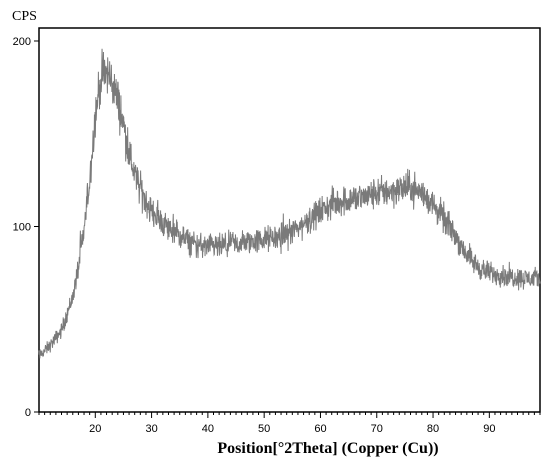 Image resolution: width=543 pixels, height=460 pixels. I want to click on x-minor-ticks, so click(289, 413).